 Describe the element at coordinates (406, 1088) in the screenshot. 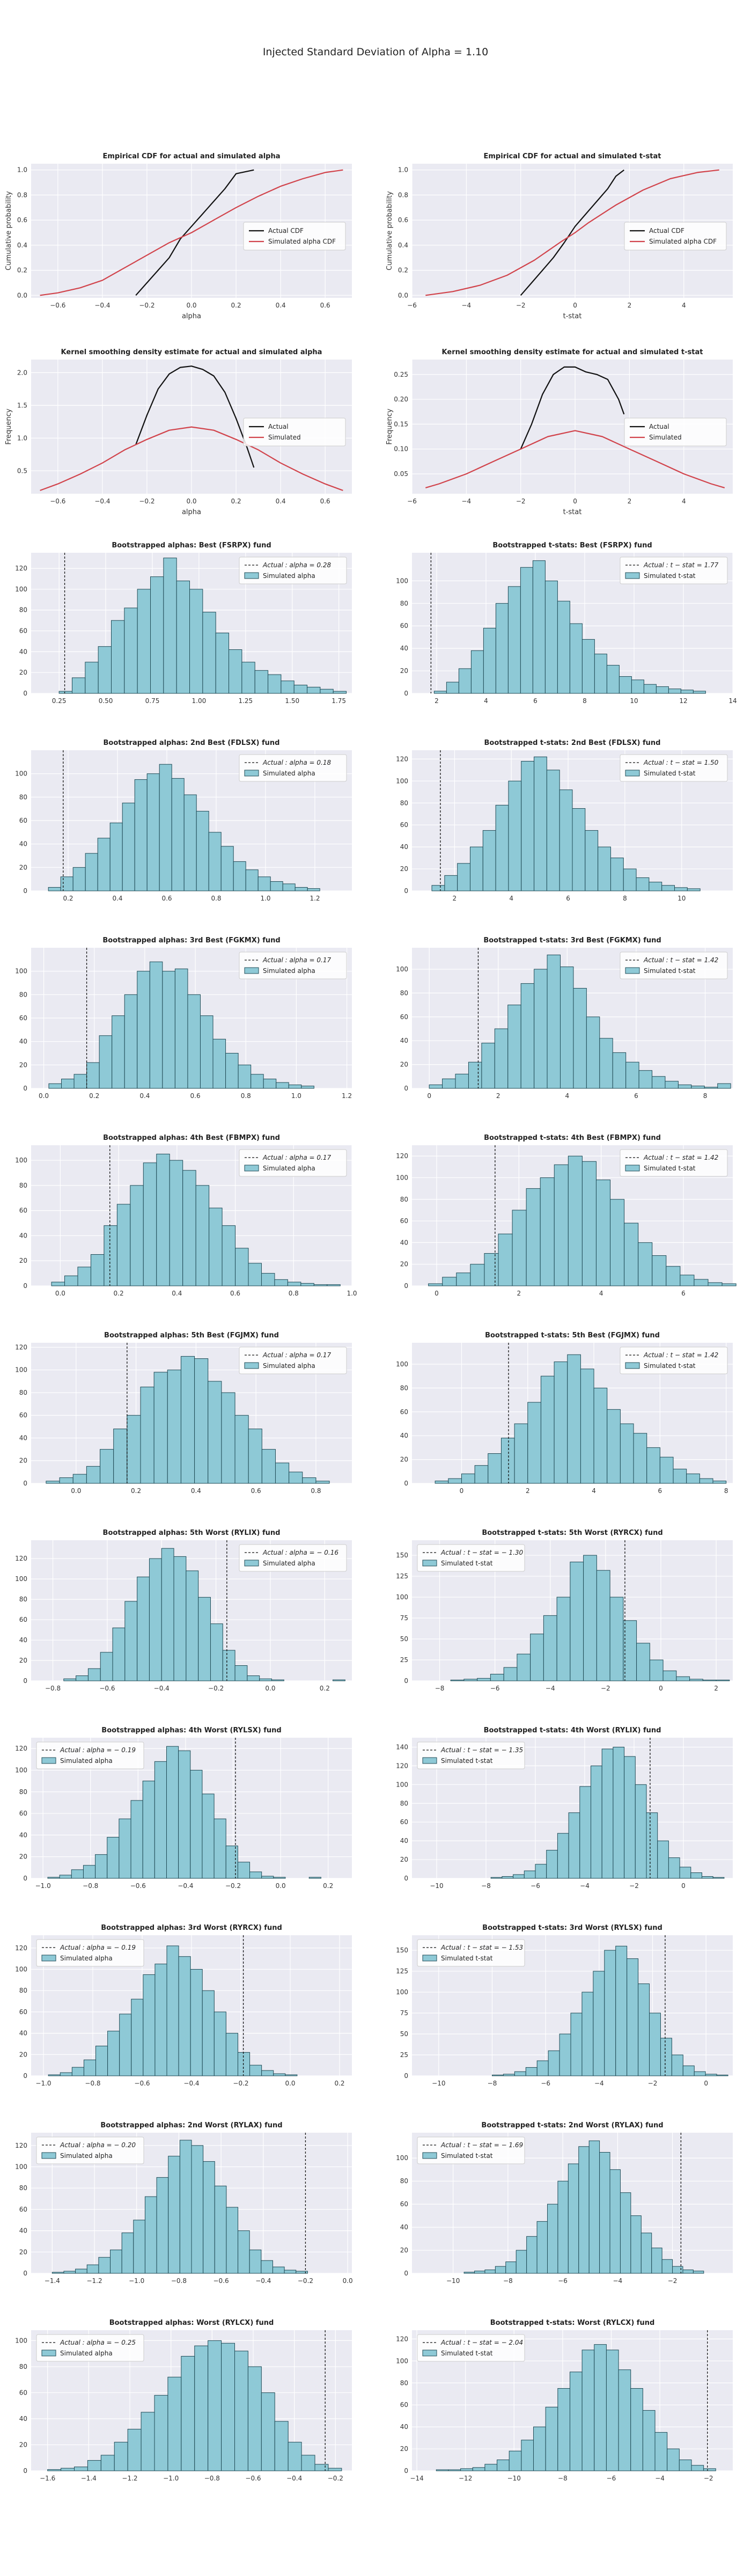

I see `y-tick-label: 0` at that location.